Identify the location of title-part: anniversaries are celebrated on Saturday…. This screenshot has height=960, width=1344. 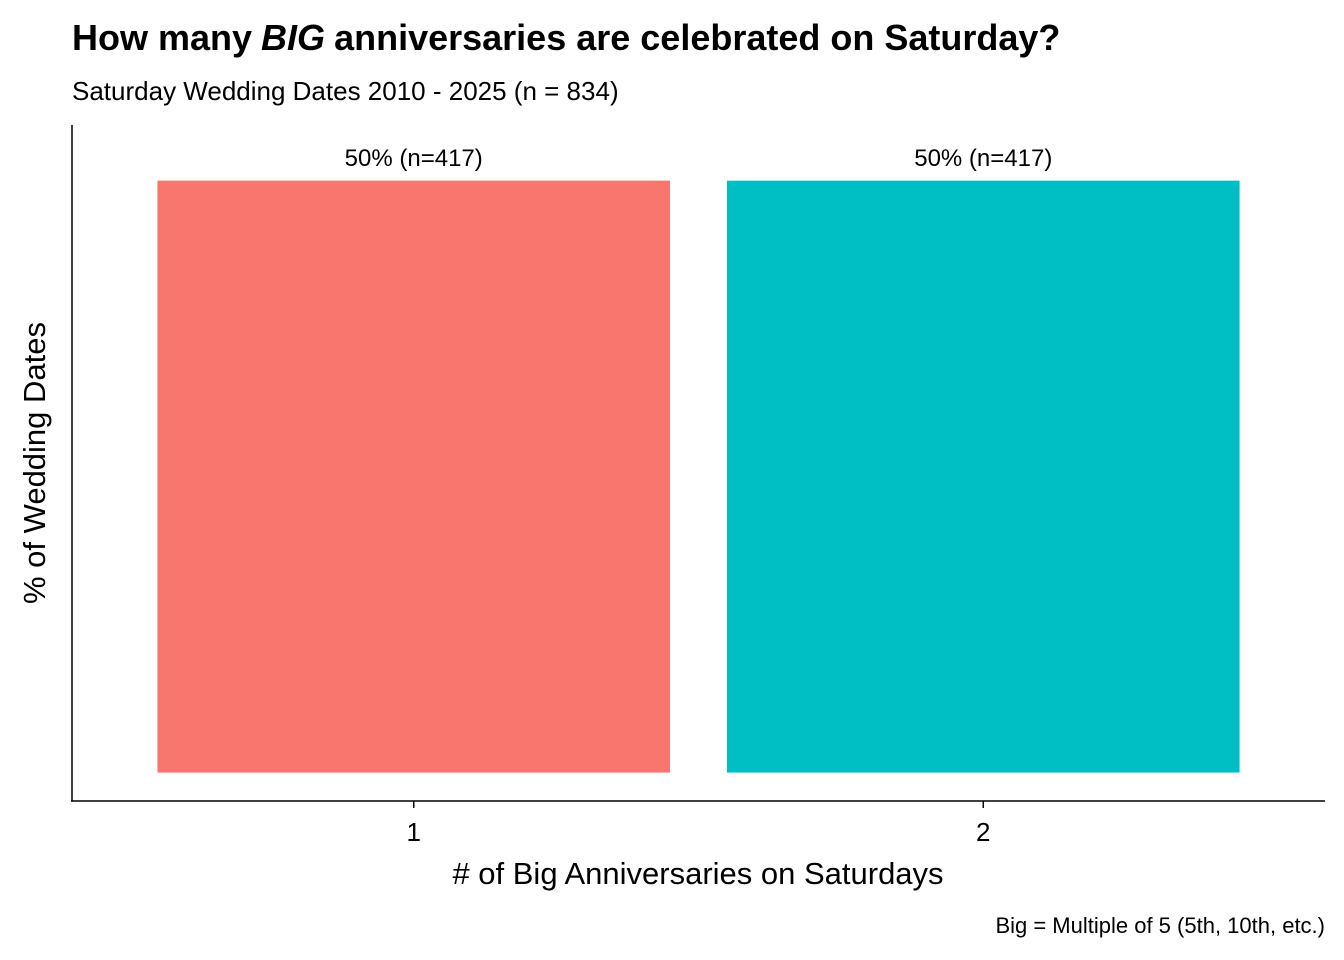
(697, 37).